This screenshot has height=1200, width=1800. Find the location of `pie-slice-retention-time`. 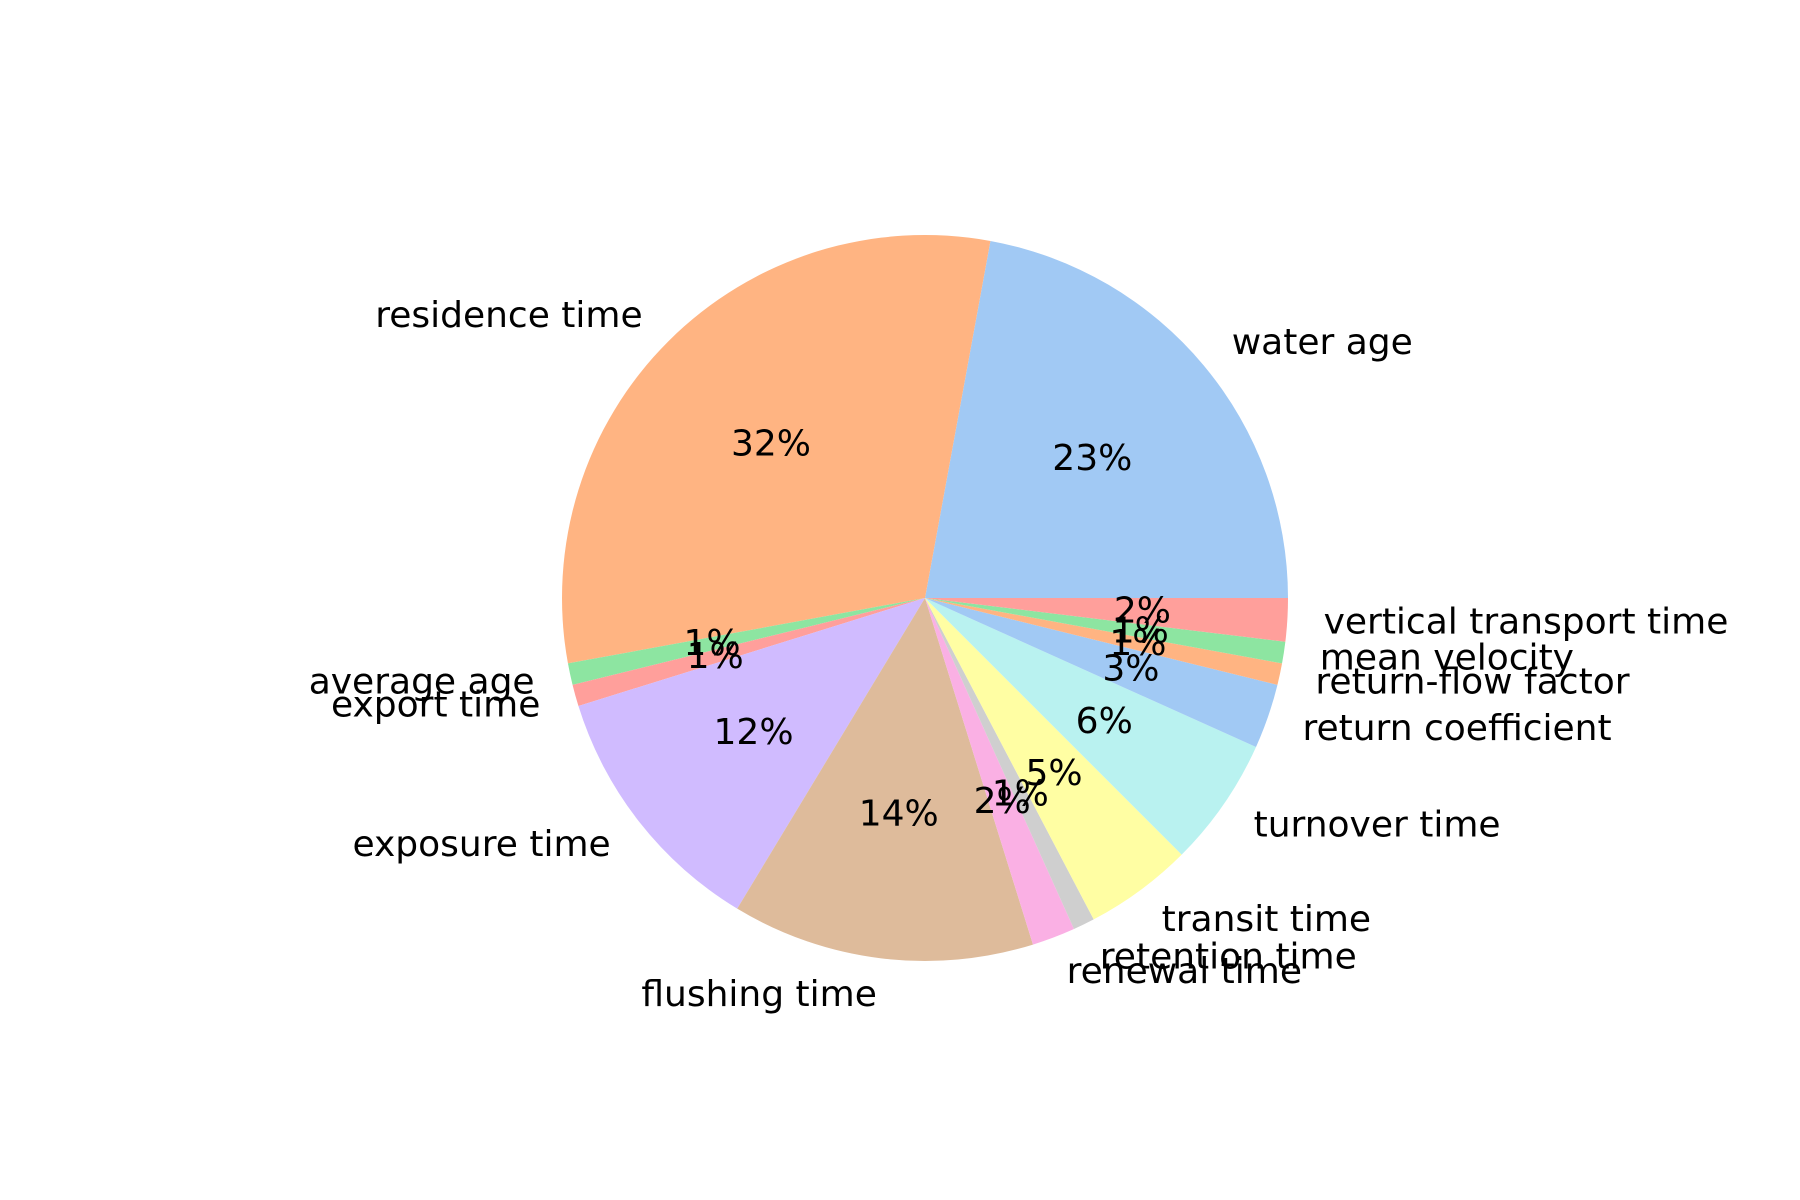

pie-slice-retention-time is located at coordinates (1009, 764).